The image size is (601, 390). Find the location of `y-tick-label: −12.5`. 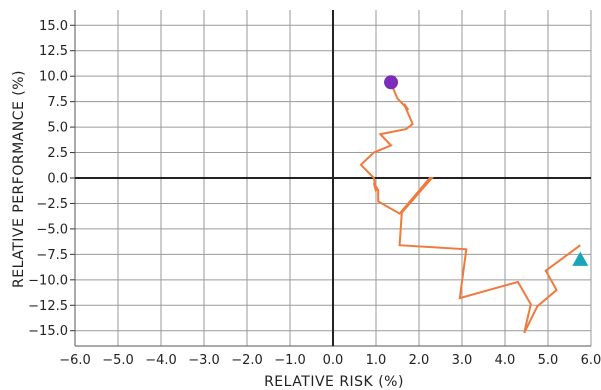

y-tick-label: −12.5 is located at coordinates (48, 306).